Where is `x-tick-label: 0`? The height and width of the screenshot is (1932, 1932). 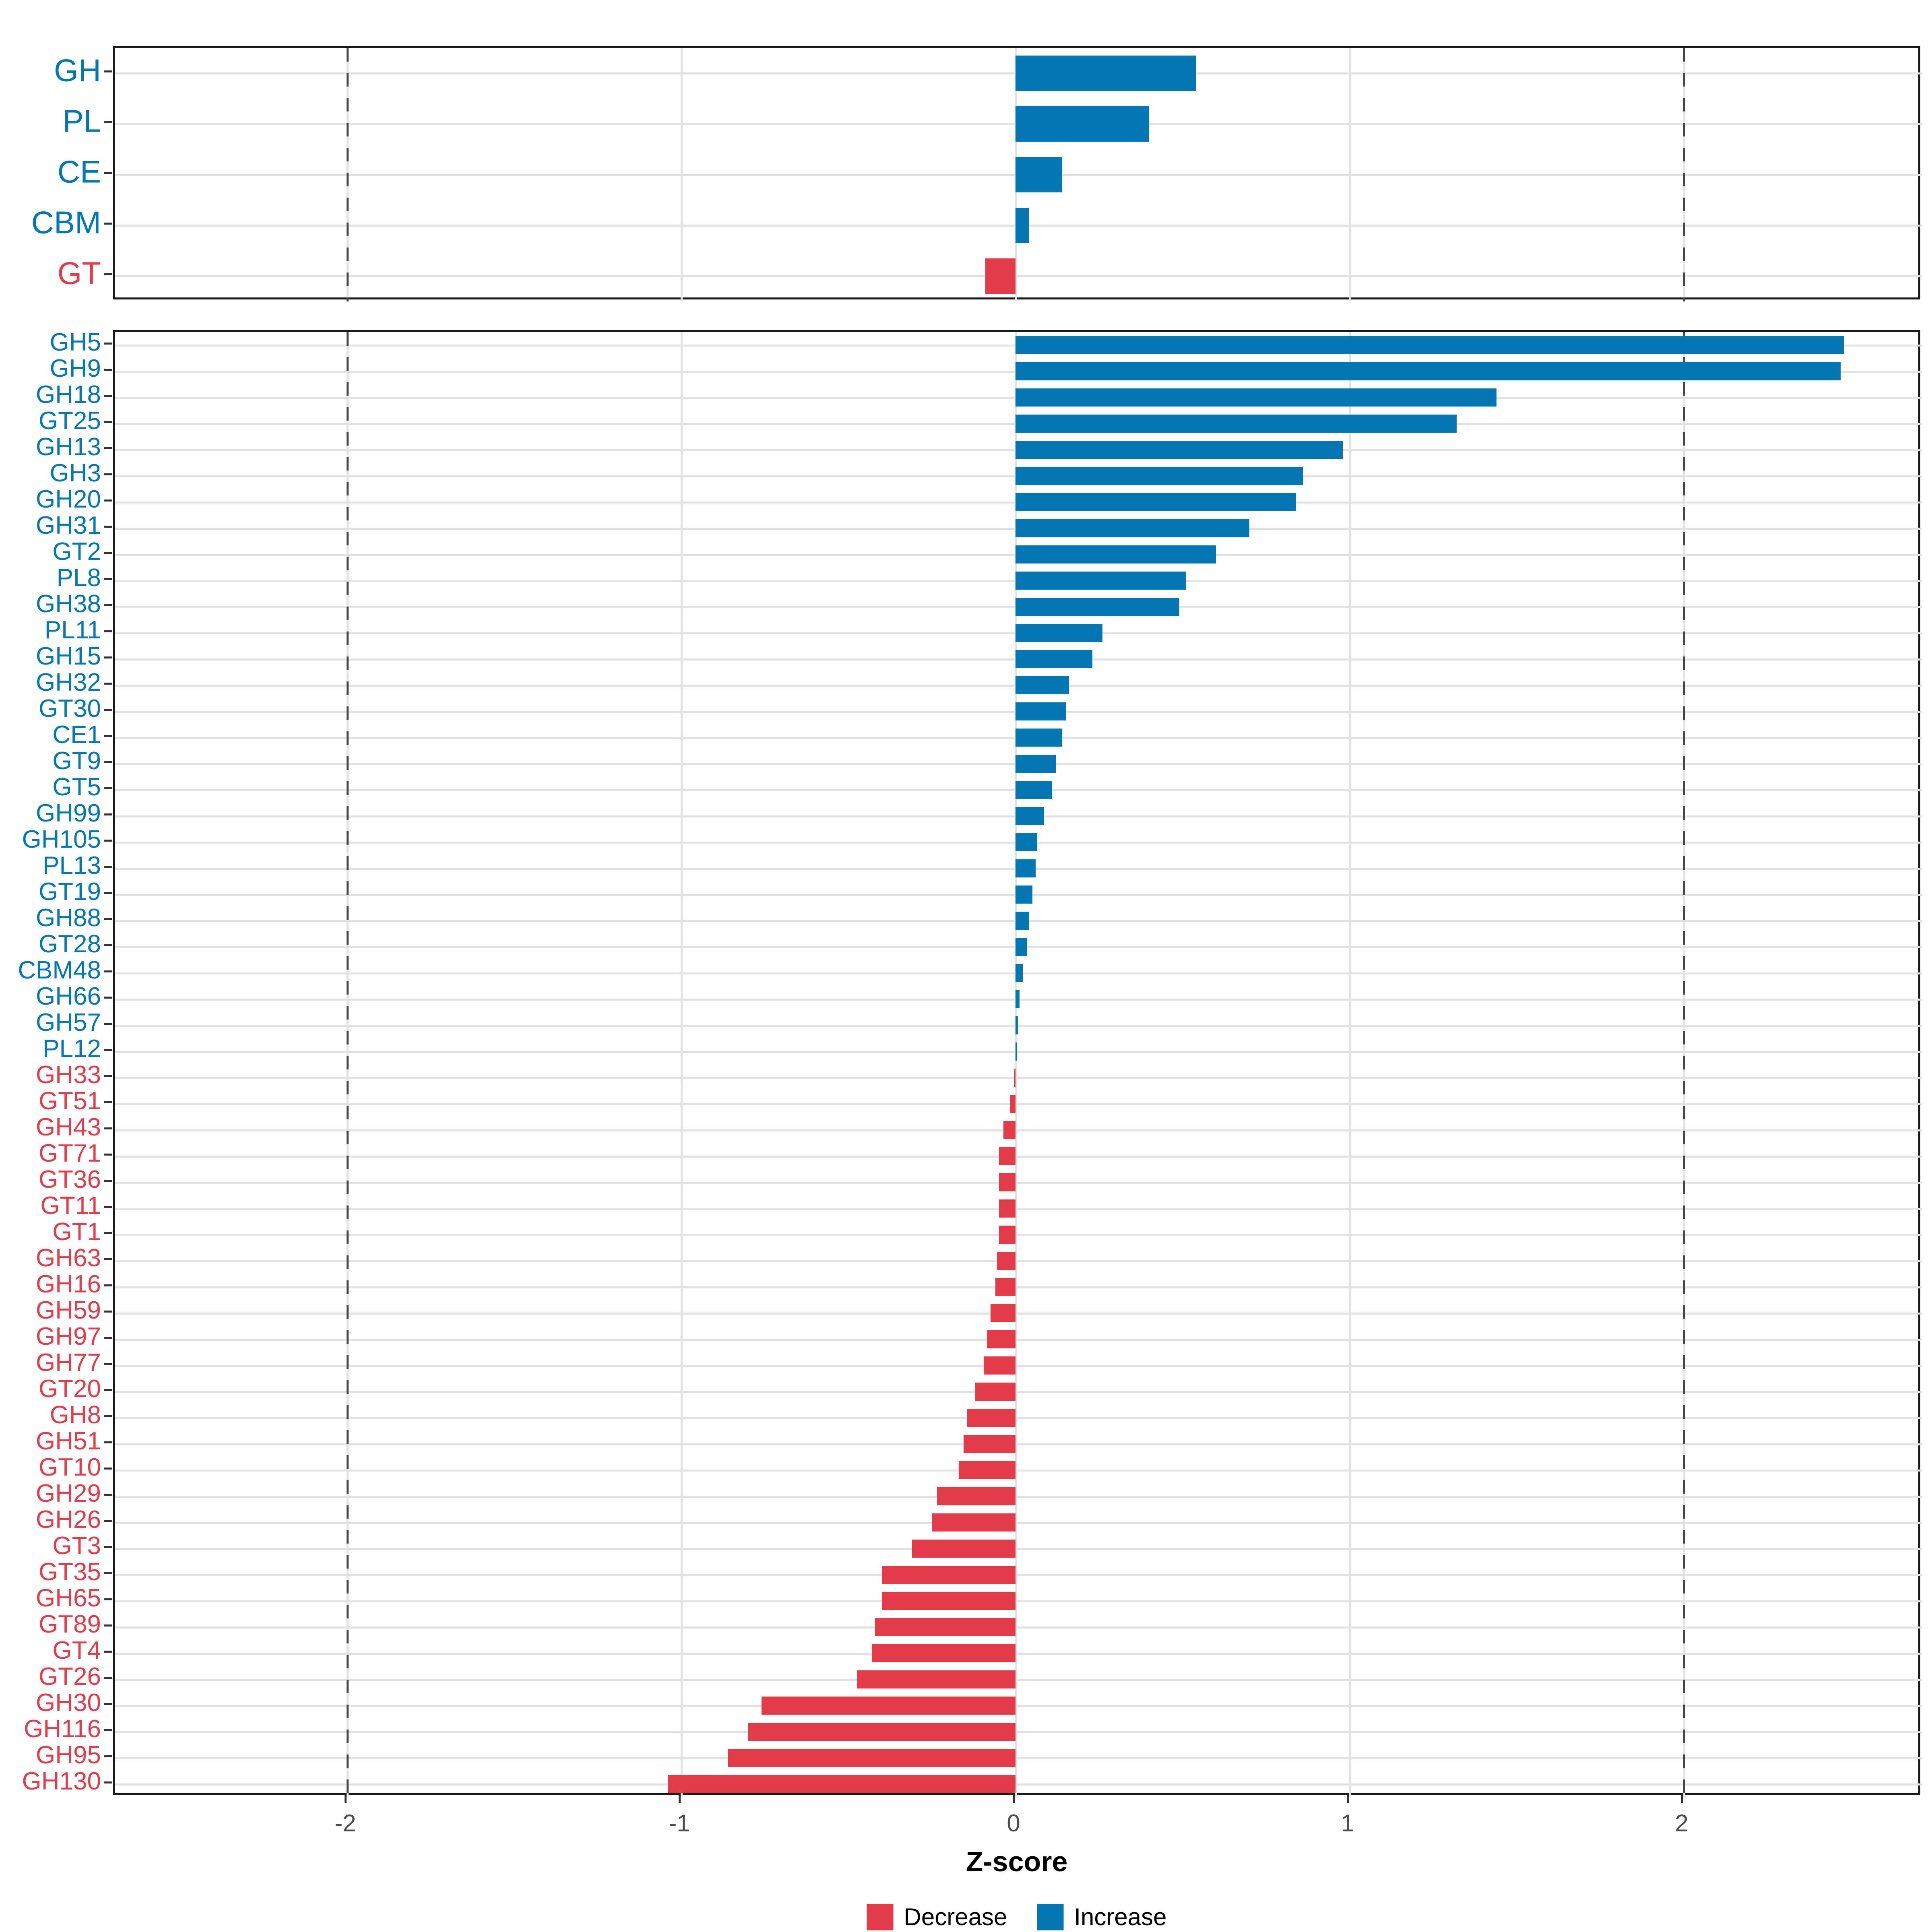
x-tick-label: 0 is located at coordinates (1013, 1823).